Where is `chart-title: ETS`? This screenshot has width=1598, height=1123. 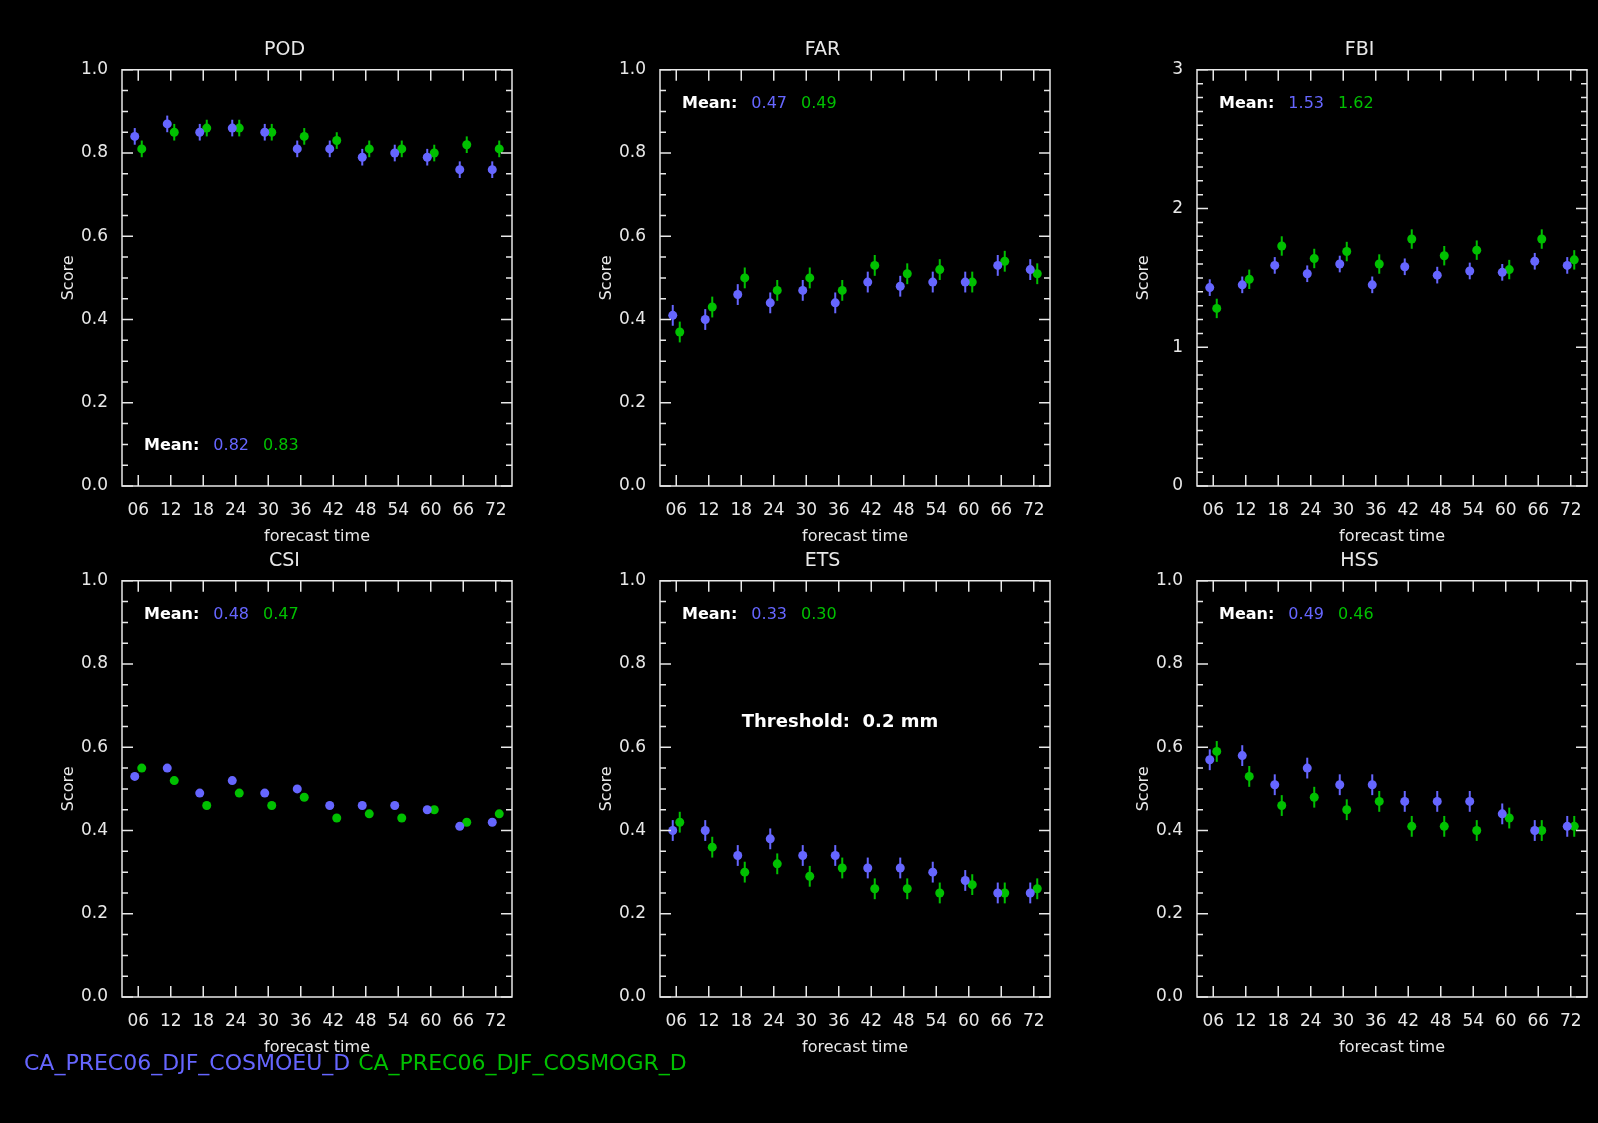
chart-title: ETS is located at coordinates (822, 559).